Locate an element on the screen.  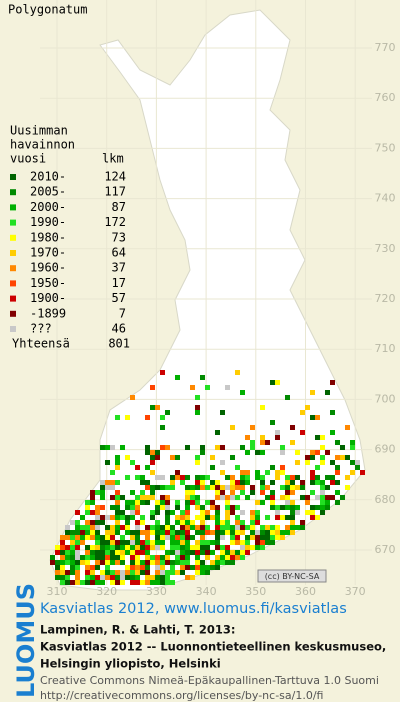
x-grid-label: 340 is located at coordinates (206, 591).